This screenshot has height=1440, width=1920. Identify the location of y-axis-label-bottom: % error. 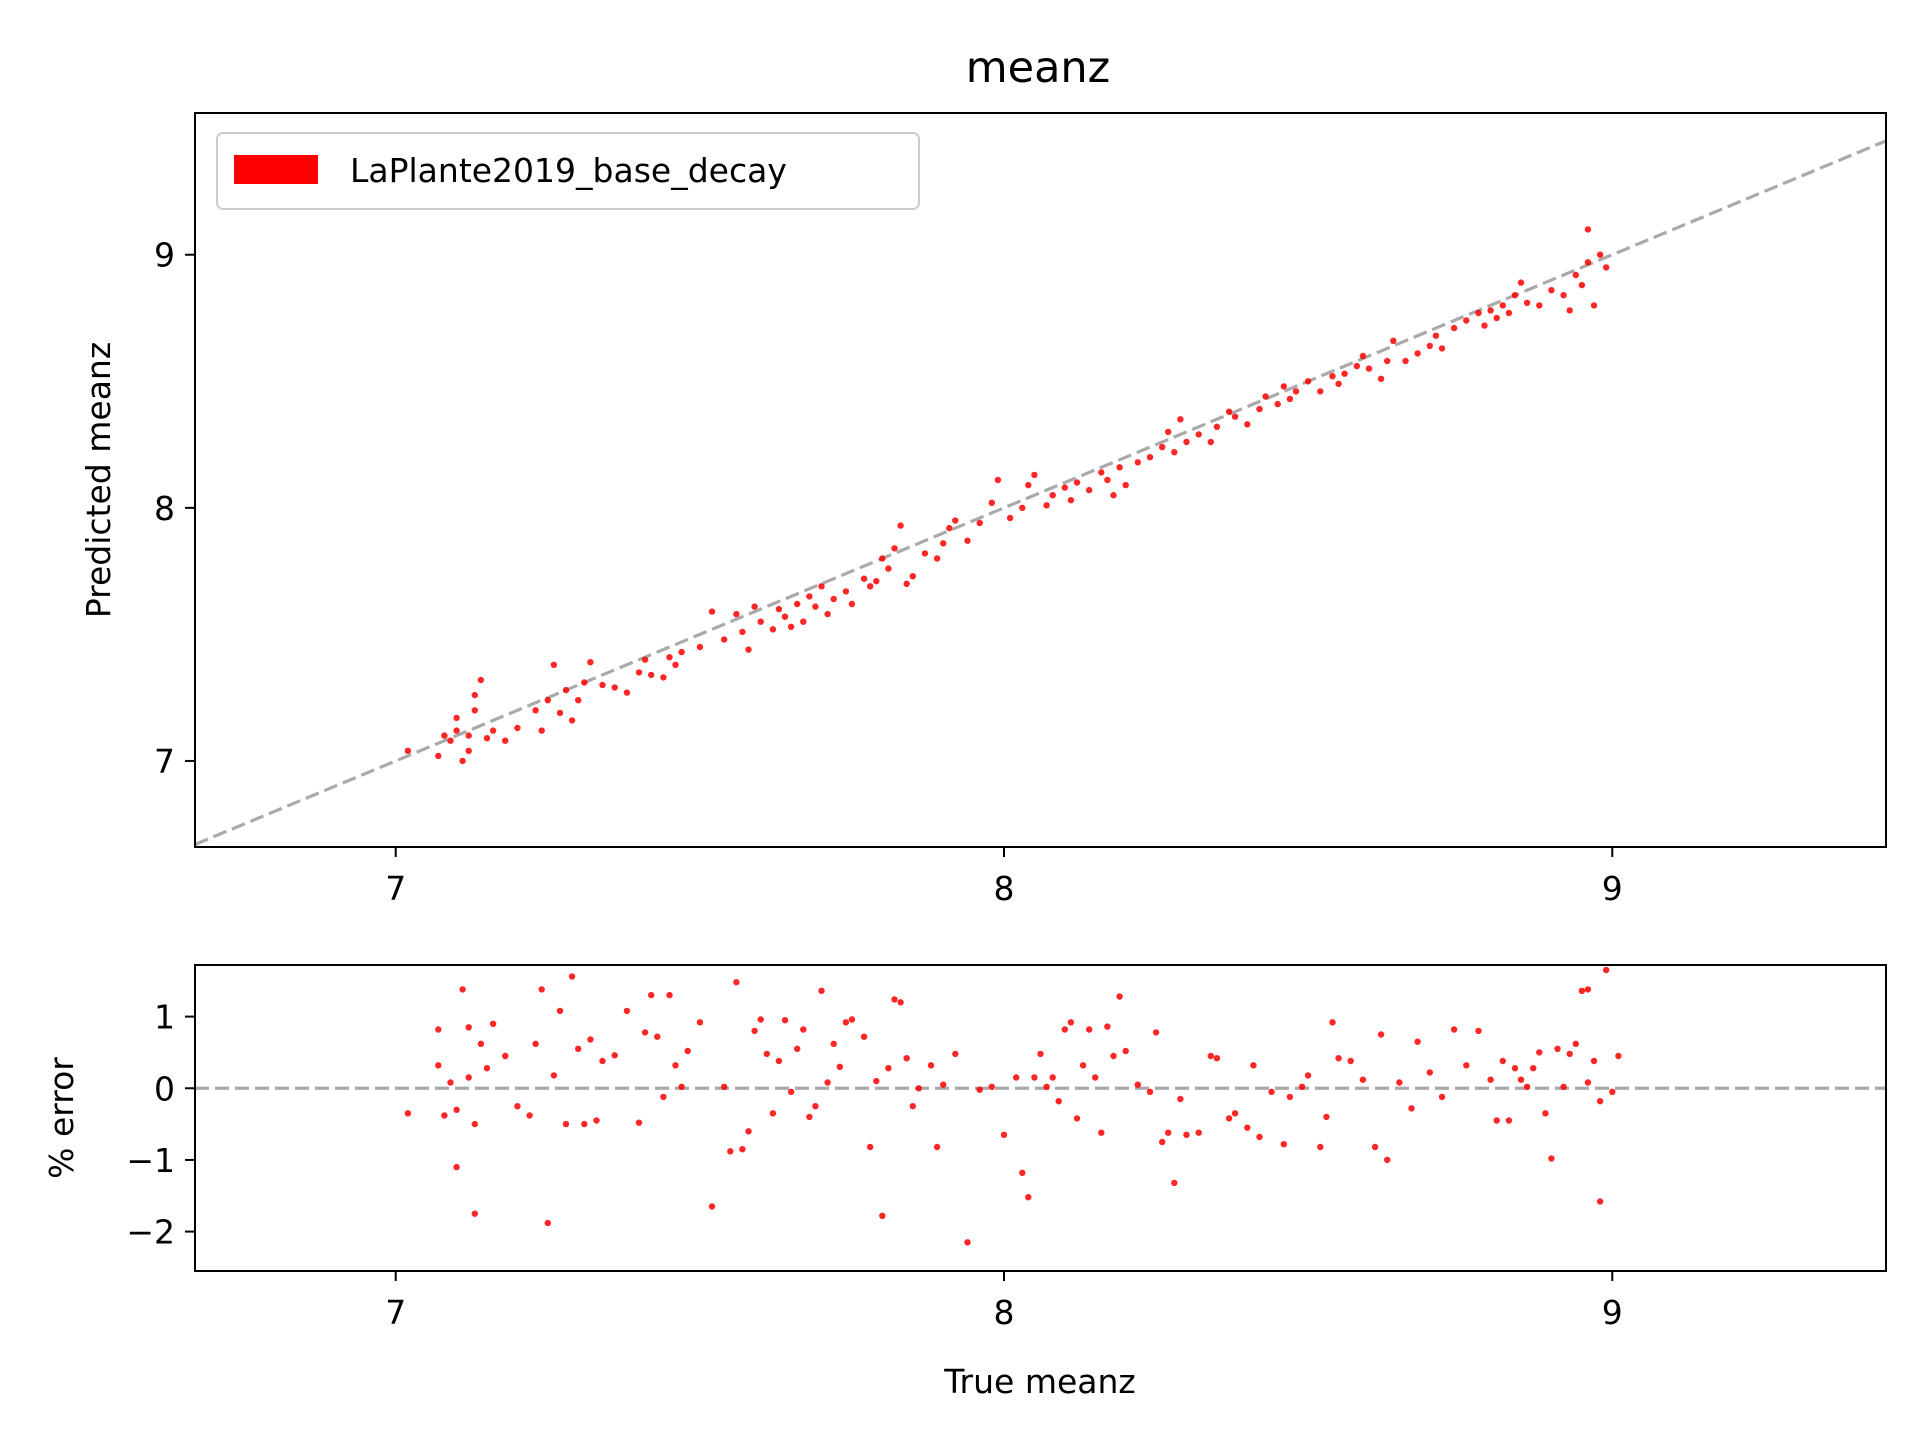
(61, 1118).